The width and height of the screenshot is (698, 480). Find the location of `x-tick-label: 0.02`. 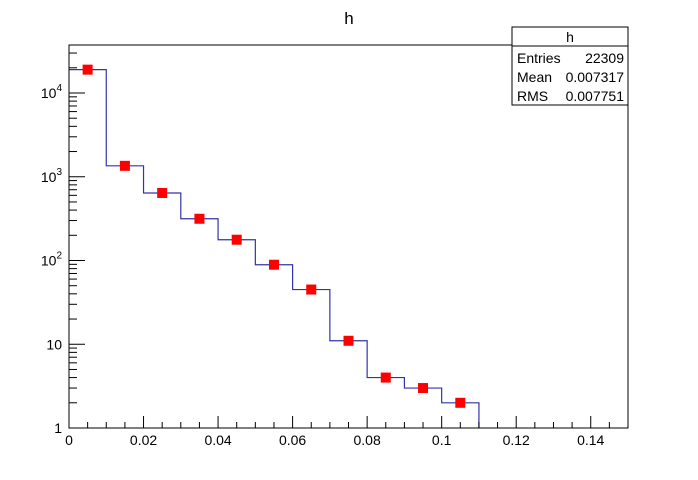

x-tick-label: 0.02 is located at coordinates (143, 440).